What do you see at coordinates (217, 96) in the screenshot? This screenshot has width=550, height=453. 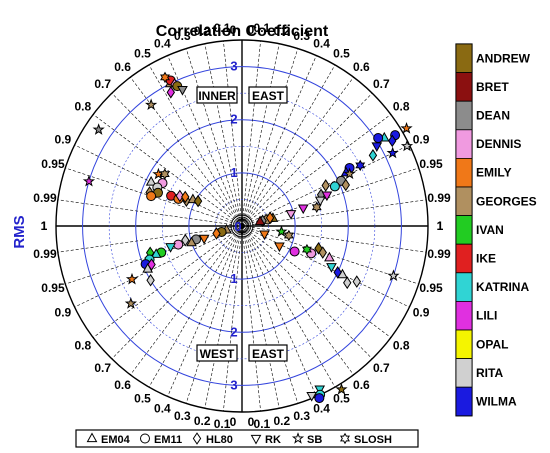 I see `quadrant-label-nw: INNER` at bounding box center [217, 96].